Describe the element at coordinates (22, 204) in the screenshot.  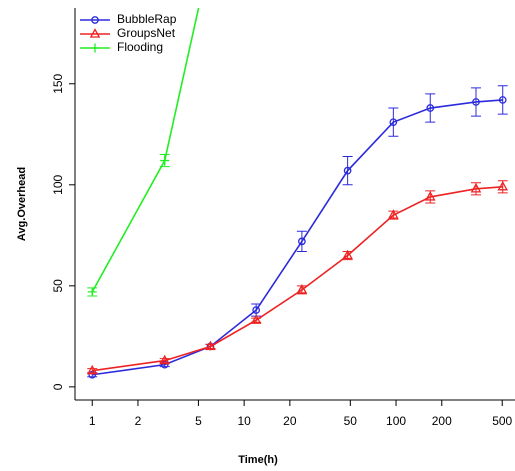
I see `y-axis-title: Avg.Overhead` at that location.